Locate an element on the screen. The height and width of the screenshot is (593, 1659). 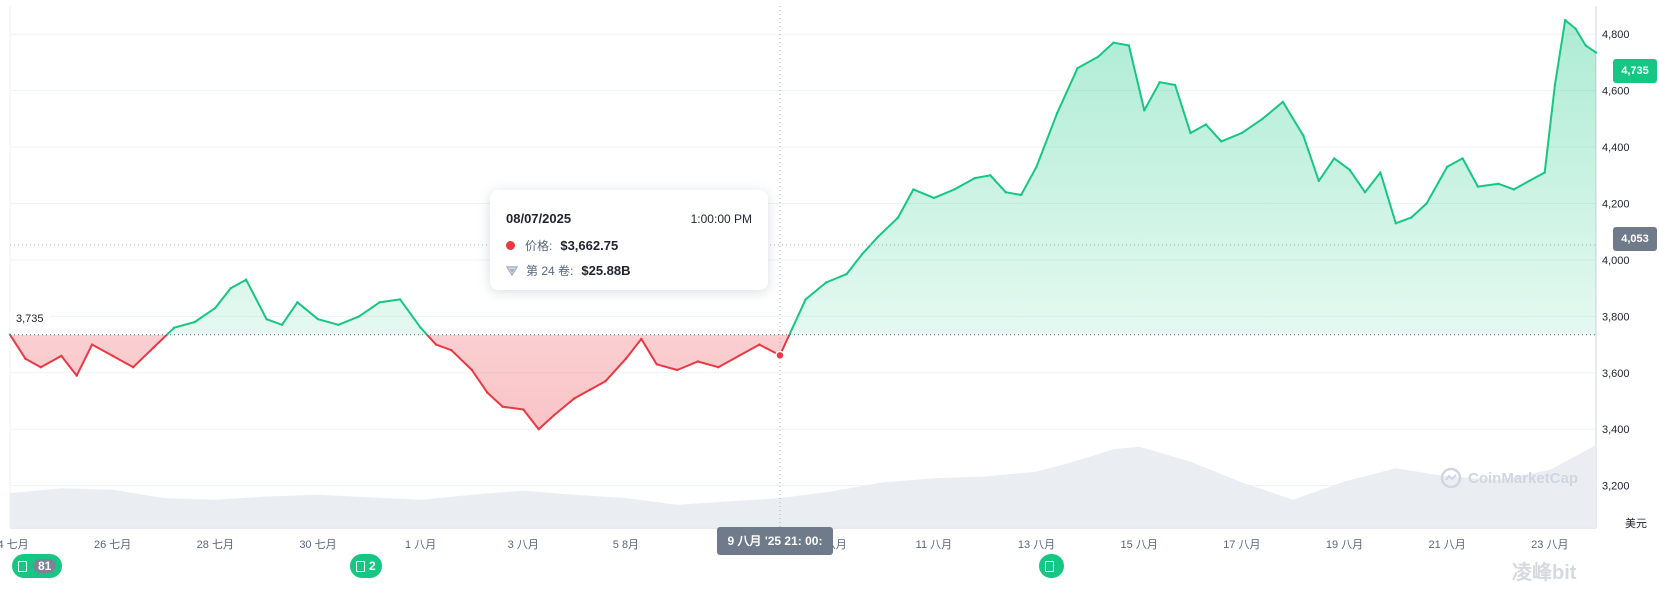
coinmarketcap-watermark: CoinMarketCap is located at coordinates (1509, 478).